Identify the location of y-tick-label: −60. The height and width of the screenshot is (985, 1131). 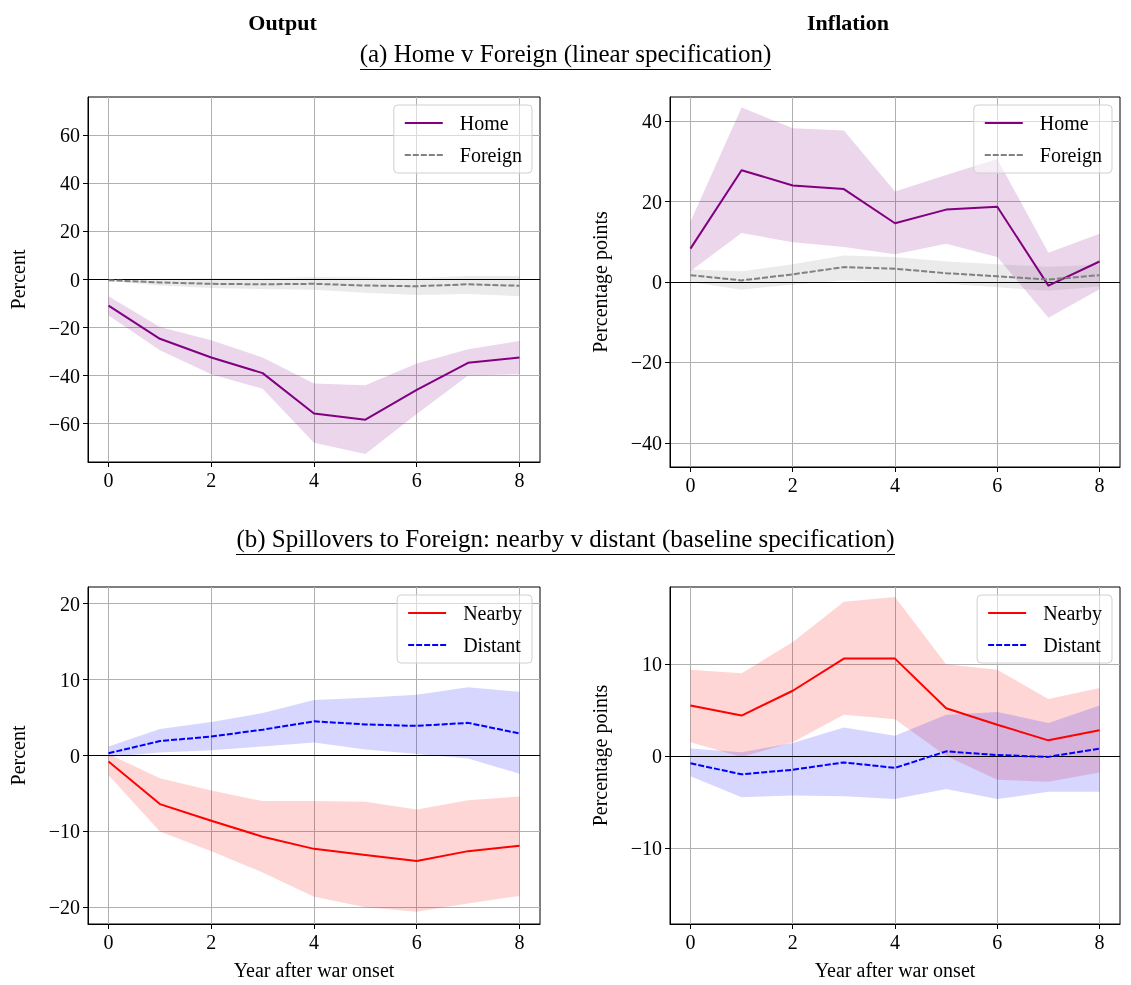
(64, 423).